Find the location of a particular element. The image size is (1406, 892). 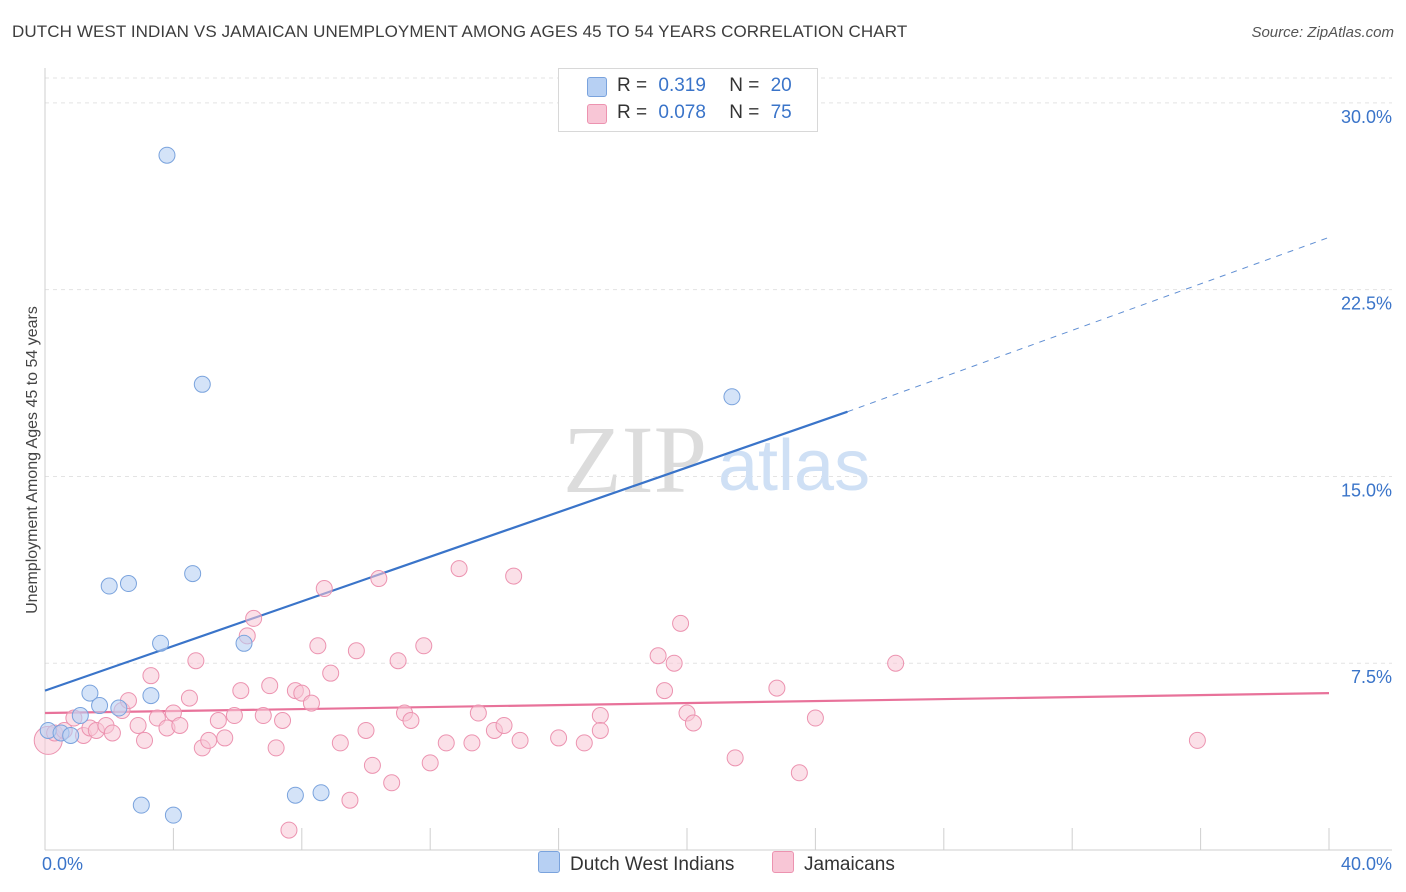

bottom-jamaicans-swatch is located at coordinates (783, 862).